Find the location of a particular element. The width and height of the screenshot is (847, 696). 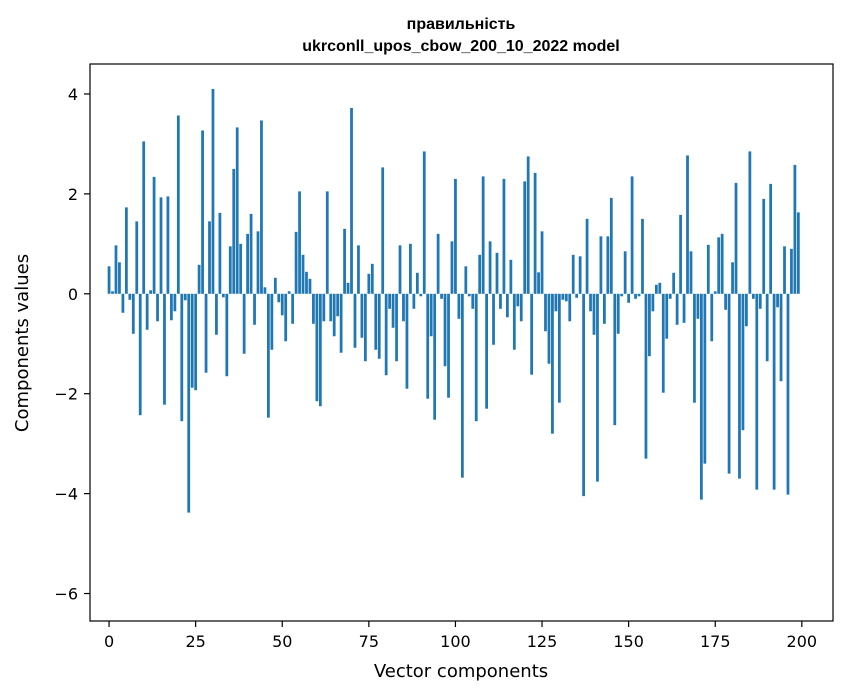

chart-title-line1: правильність is located at coordinates (461, 24).